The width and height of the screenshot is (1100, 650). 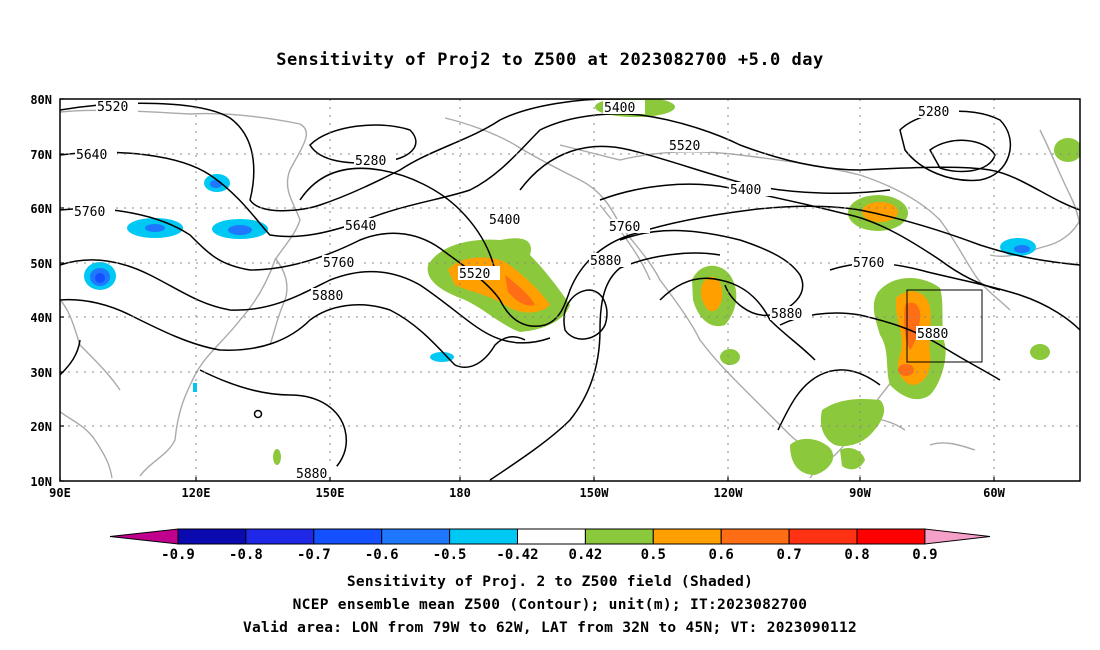 I want to click on lon-label: 150E, so click(x=330, y=493).